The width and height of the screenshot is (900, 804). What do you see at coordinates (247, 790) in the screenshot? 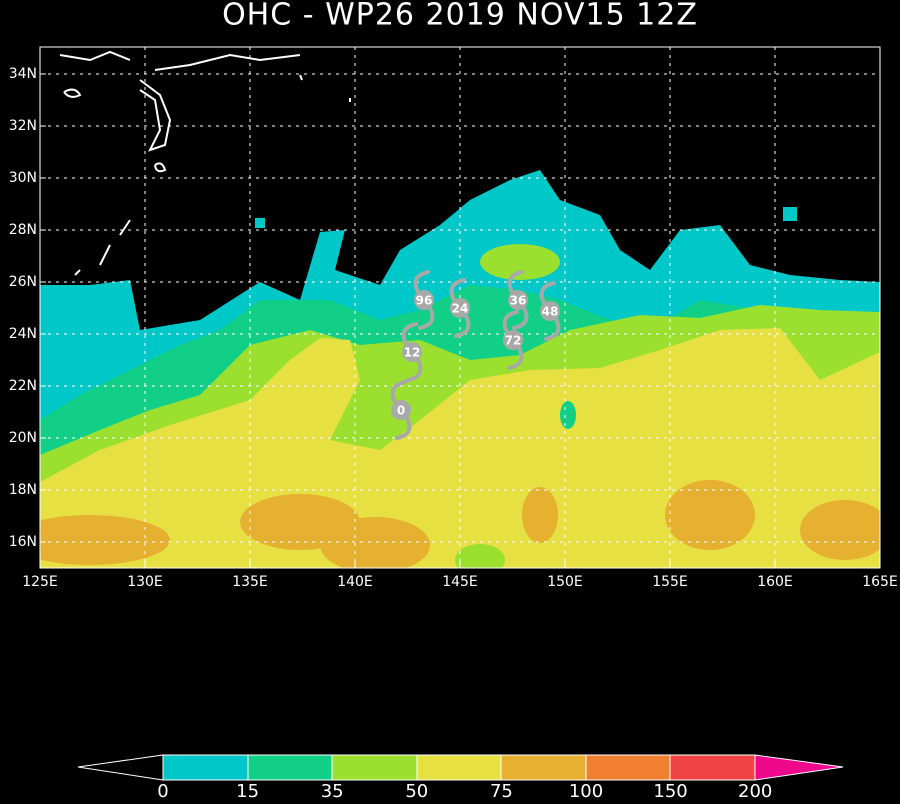
I see `colorbar-label: 15` at bounding box center [247, 790].